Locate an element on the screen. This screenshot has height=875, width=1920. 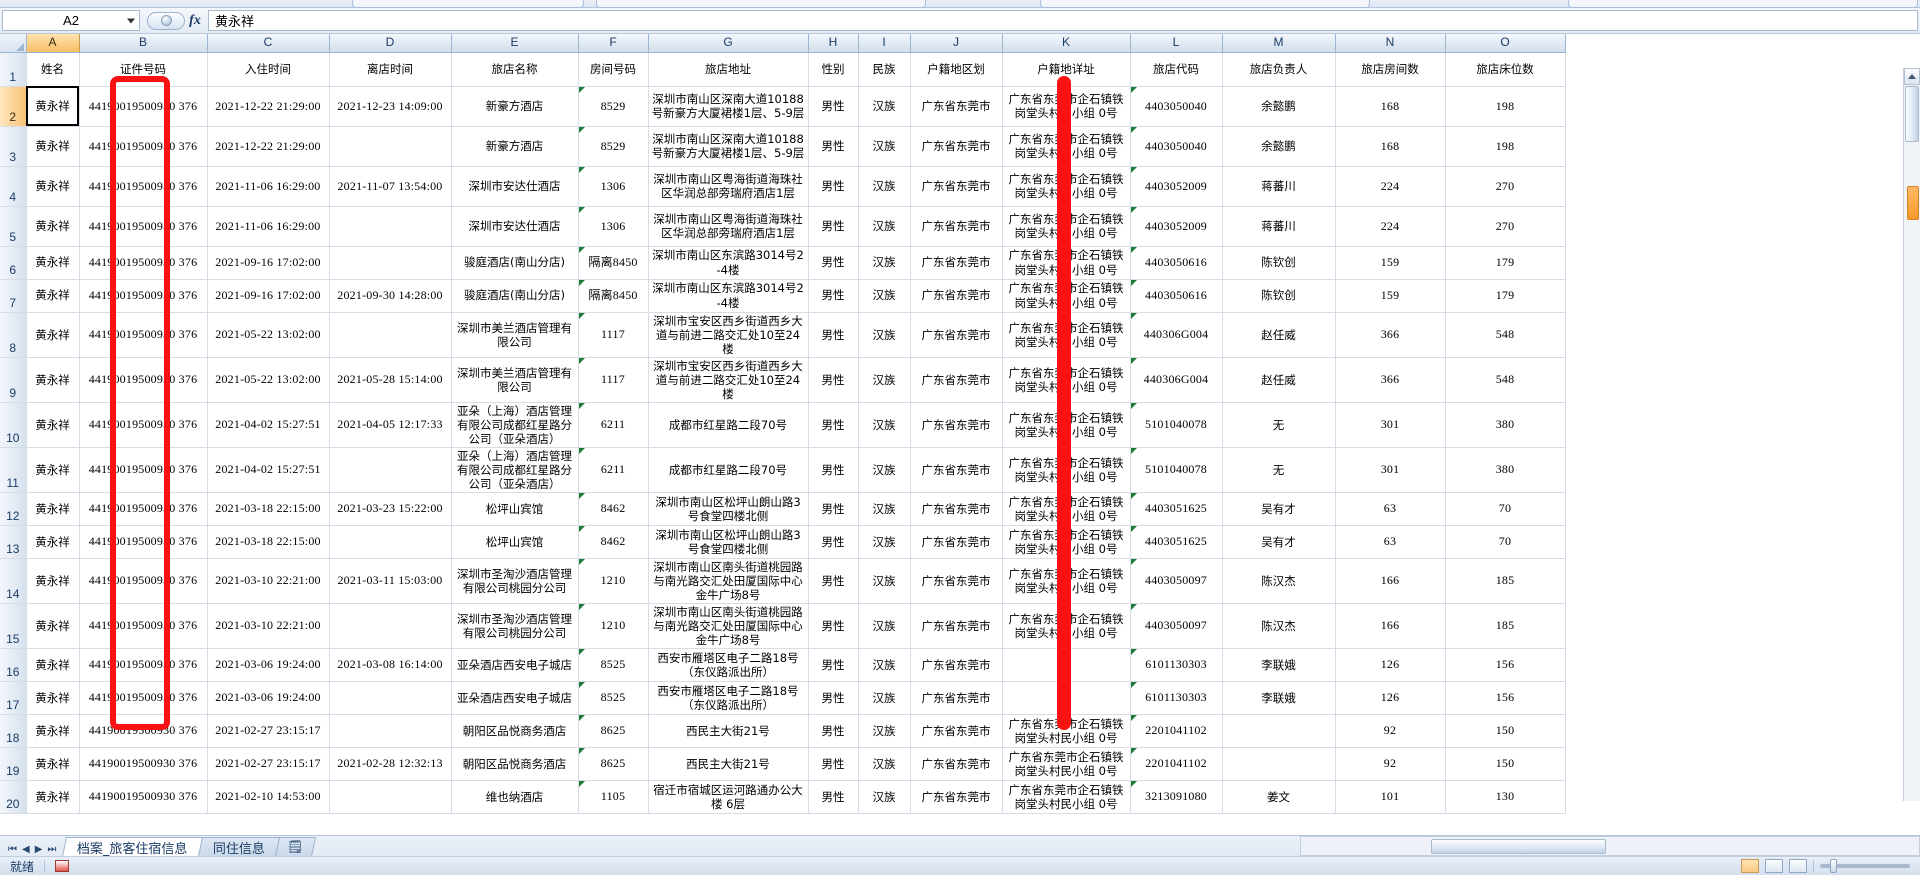
horizontal-scrollbar is located at coordinates (1610, 846).